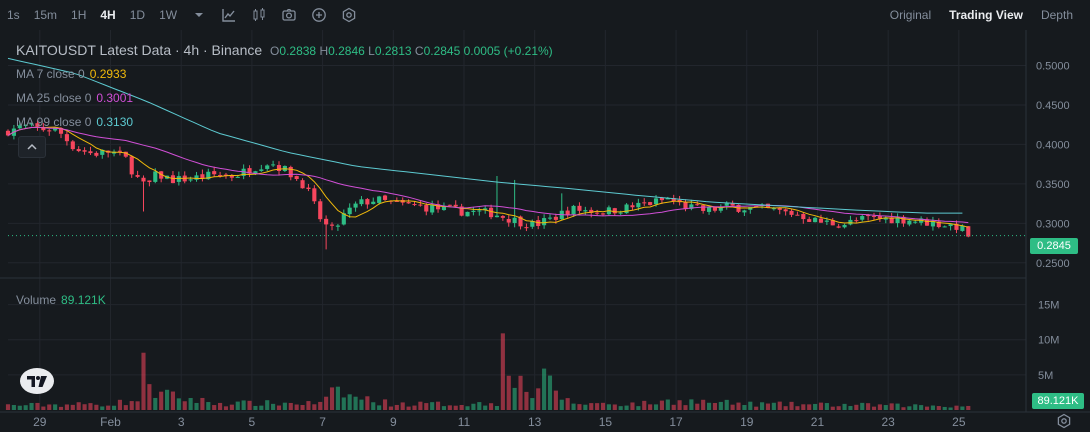 Image resolution: width=1090 pixels, height=432 pixels. I want to click on ma25-legend: MA 25 close 0 0.3001, so click(74, 98).